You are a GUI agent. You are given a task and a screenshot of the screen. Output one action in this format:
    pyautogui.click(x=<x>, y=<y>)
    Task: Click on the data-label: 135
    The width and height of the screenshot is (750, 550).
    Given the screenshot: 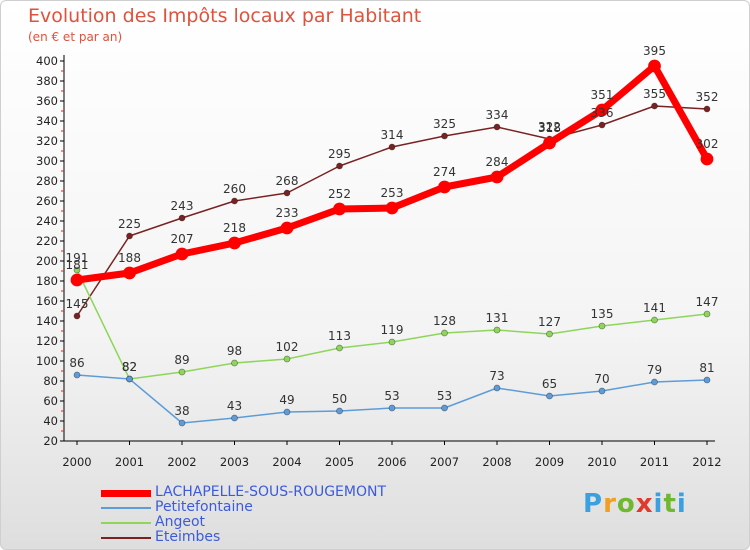 What is the action you would take?
    pyautogui.click(x=602, y=314)
    